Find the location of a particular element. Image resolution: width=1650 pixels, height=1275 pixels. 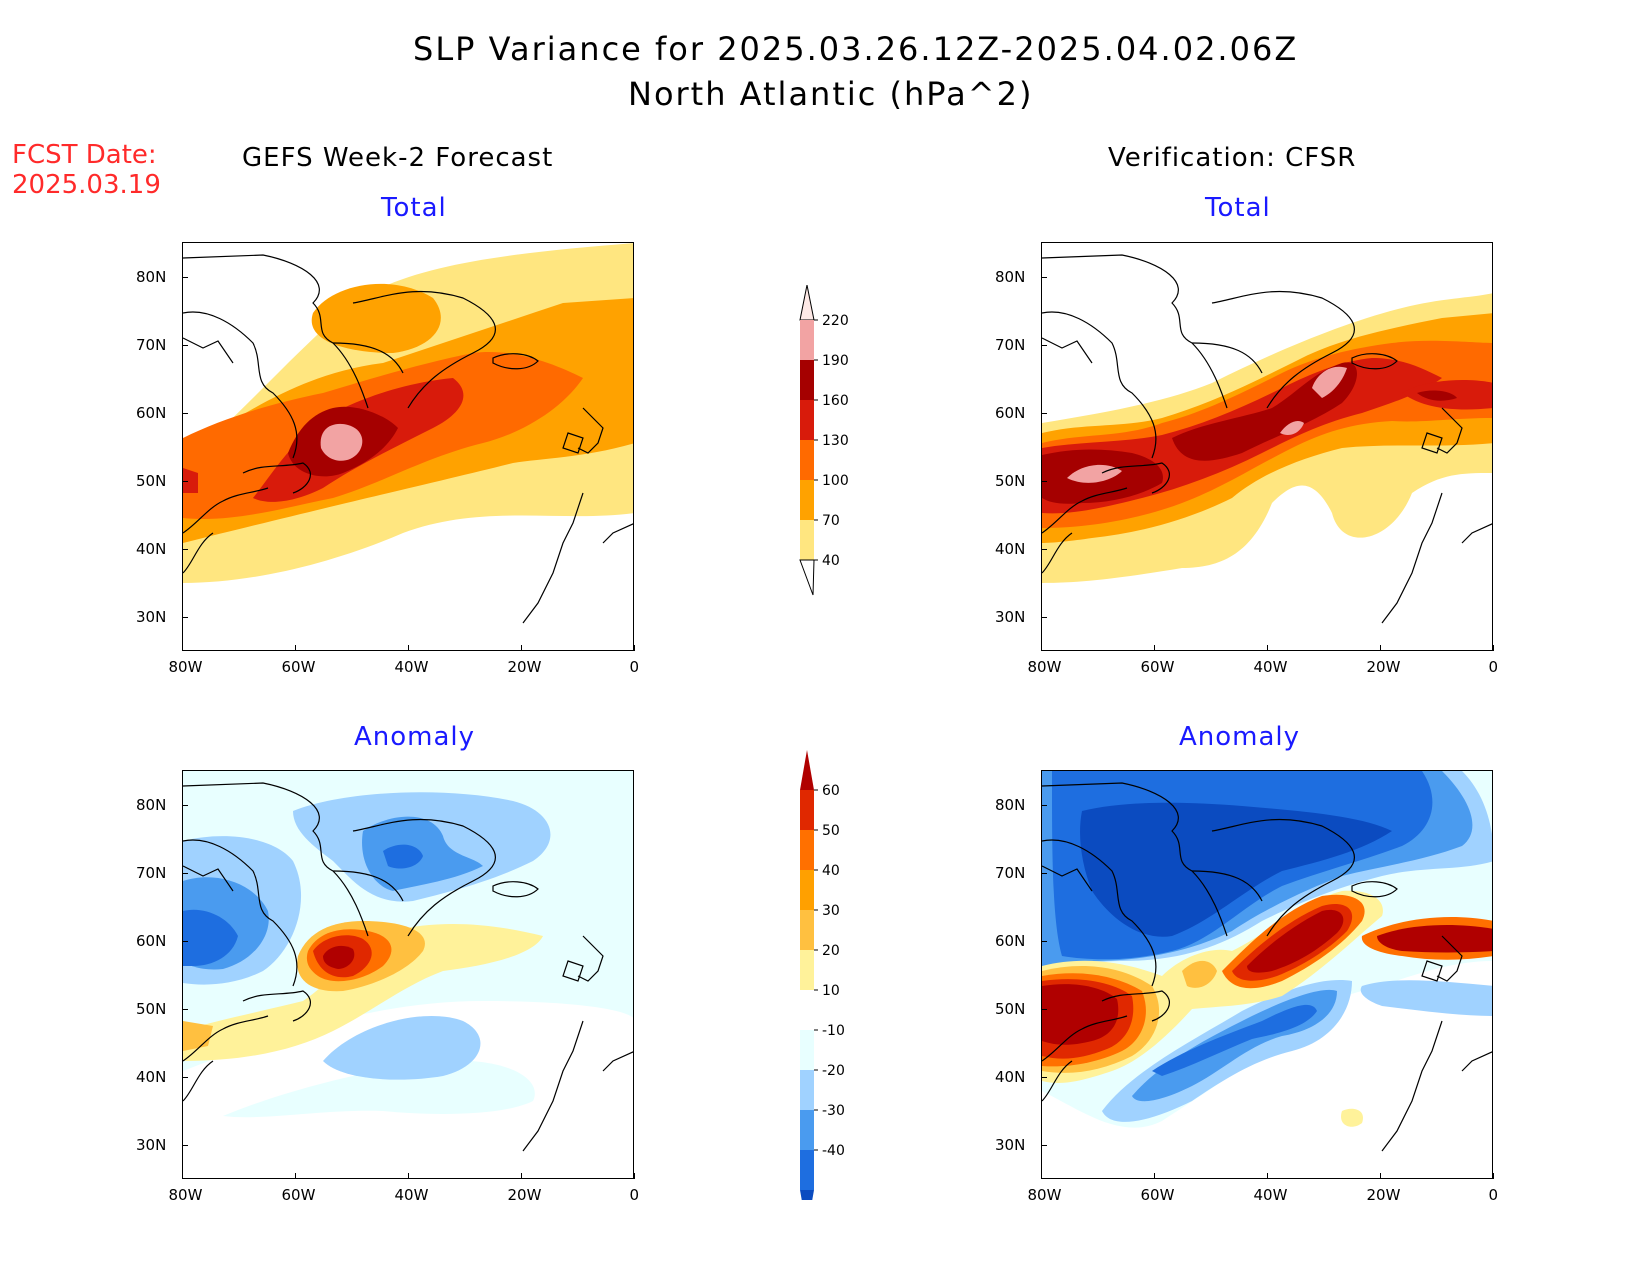

lat-tick-label-bl: 30N is located at coordinates (151, 1145).